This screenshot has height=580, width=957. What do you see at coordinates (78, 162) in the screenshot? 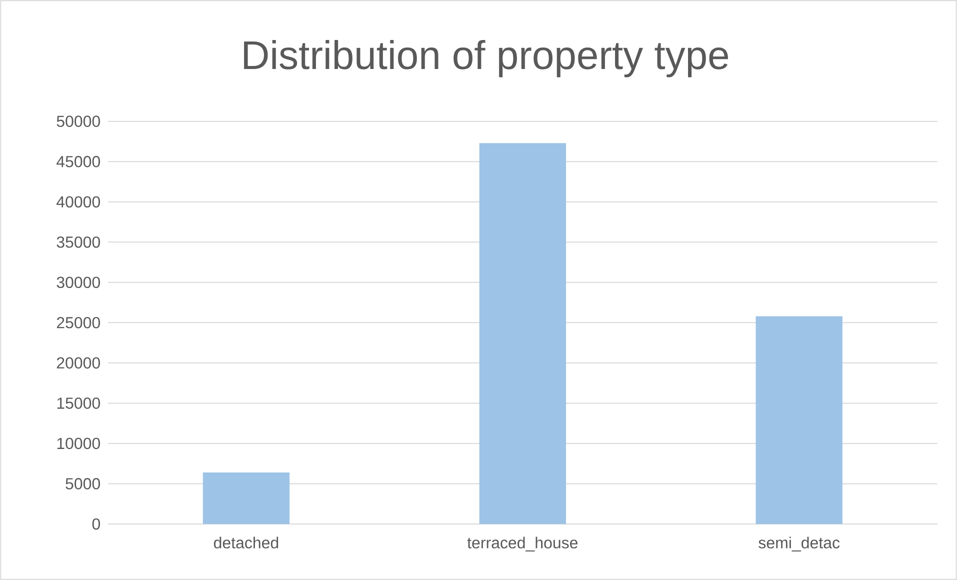
I see `y-tick-label: 45000` at bounding box center [78, 162].